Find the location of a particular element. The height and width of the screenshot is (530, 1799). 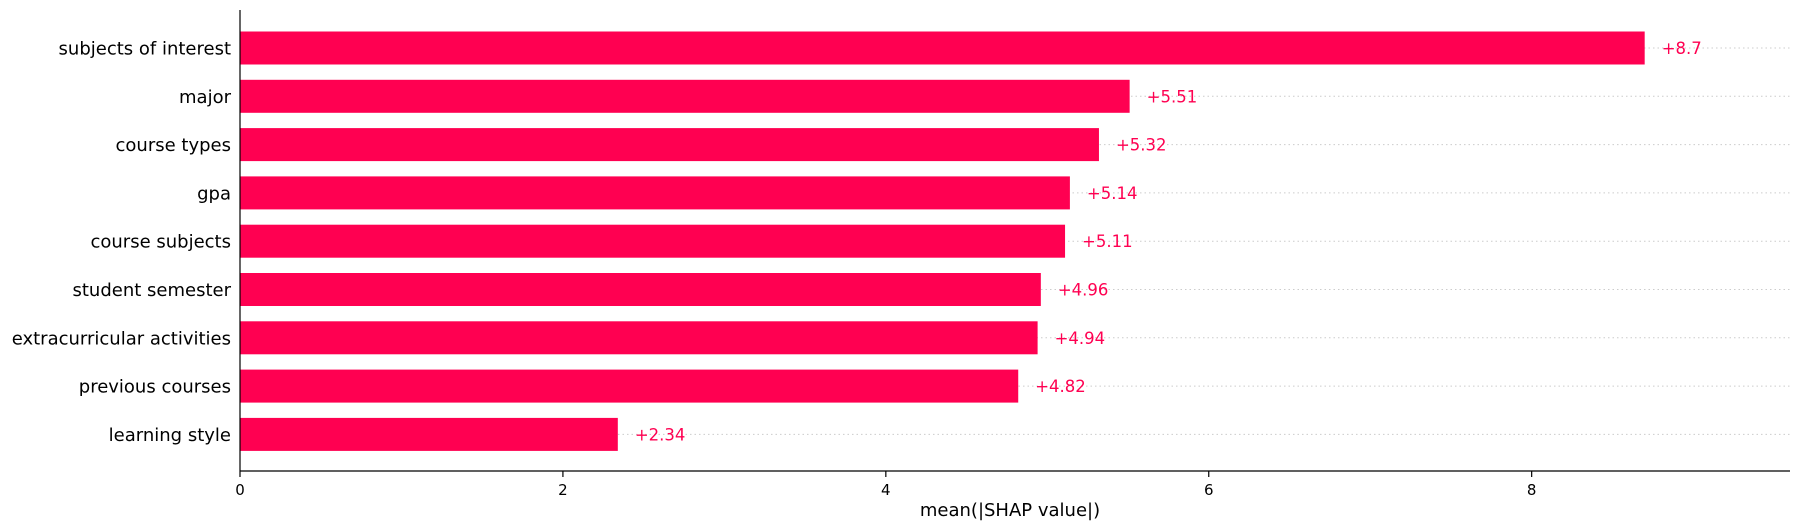

category-label: course types is located at coordinates (173, 145).